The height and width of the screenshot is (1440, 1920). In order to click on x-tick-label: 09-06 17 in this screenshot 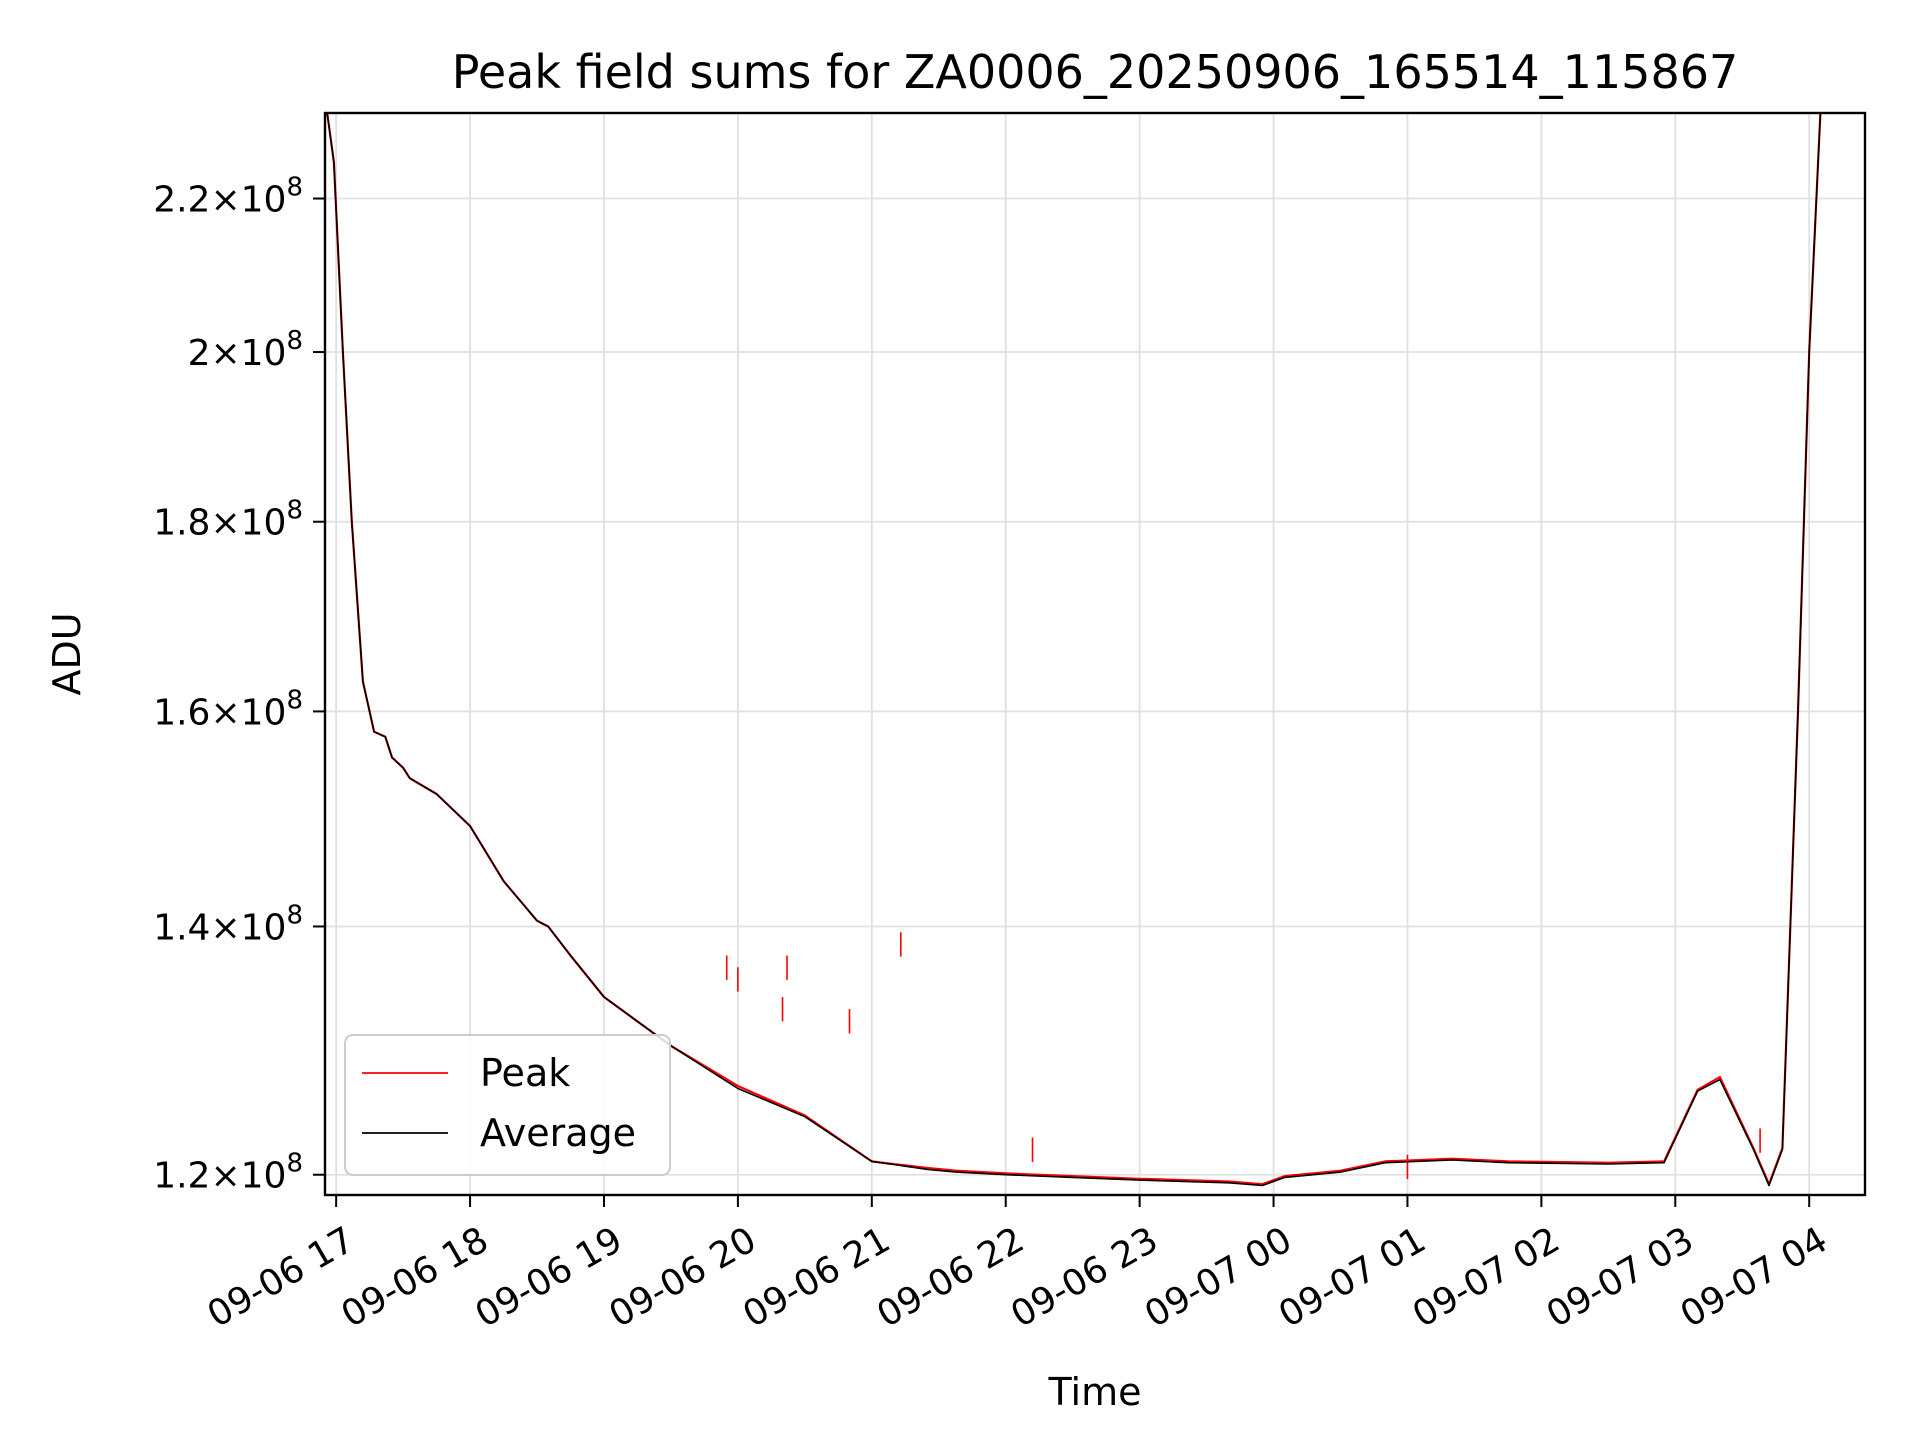, I will do `click(281, 1277)`.